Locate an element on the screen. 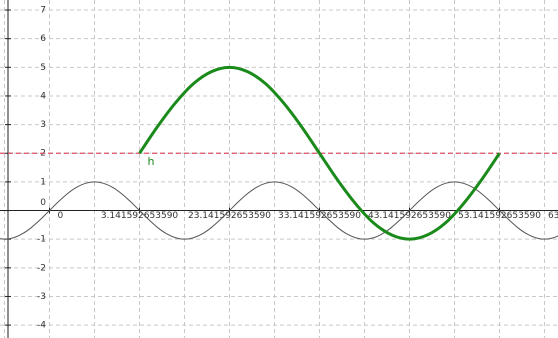 This screenshot has width=558, height=338. x-tick-label: 0 is located at coordinates (61, 216).